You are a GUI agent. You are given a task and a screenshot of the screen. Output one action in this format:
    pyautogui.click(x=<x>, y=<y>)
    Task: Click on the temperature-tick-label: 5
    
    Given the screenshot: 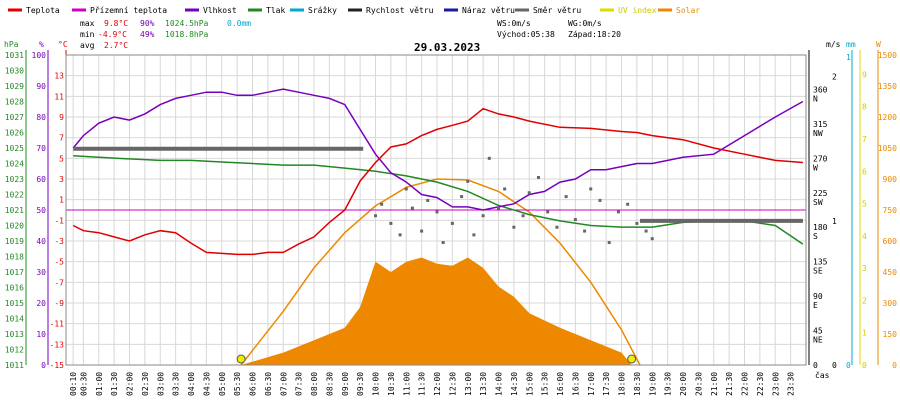 What is the action you would take?
    pyautogui.click(x=61, y=158)
    